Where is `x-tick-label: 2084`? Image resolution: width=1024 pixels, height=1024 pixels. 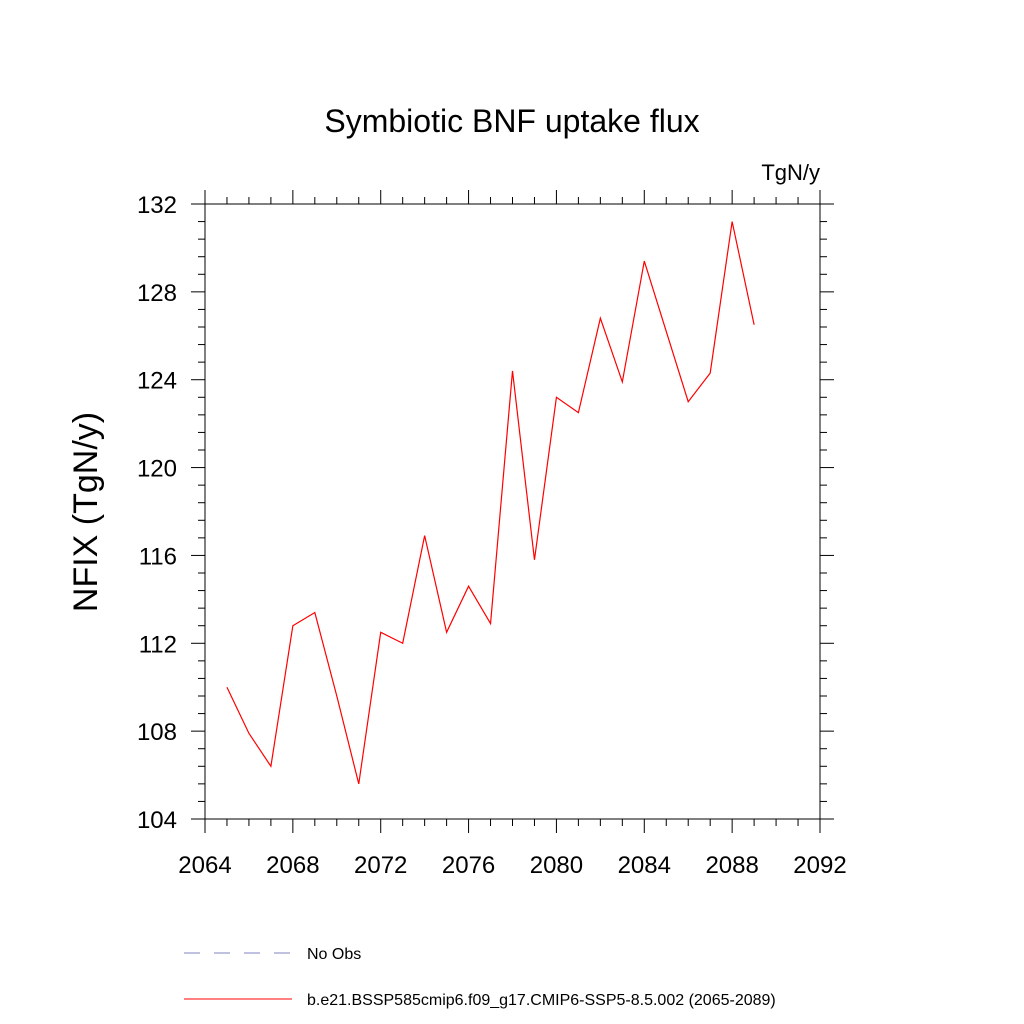 x-tick-label: 2084 is located at coordinates (644, 865).